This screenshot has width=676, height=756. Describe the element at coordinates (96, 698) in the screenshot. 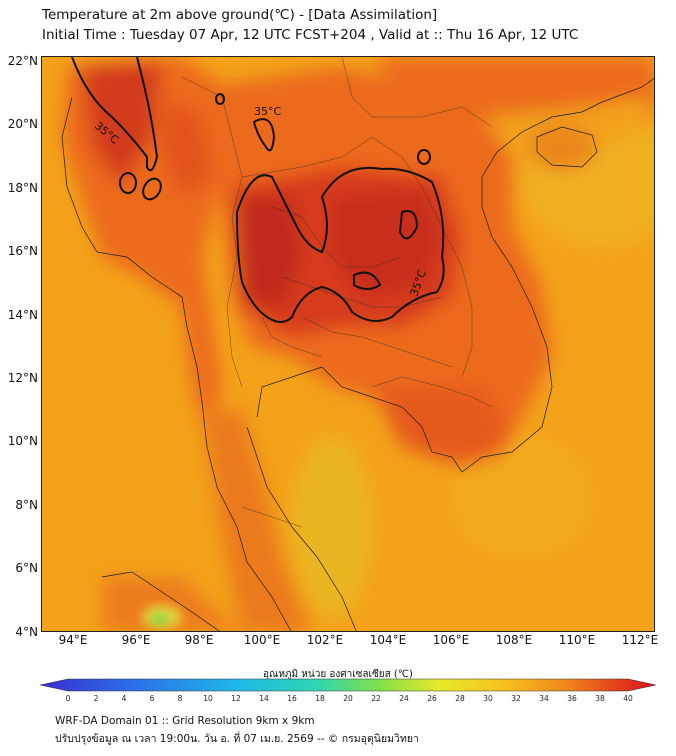

I see `colorbar-tick-label: 2` at that location.